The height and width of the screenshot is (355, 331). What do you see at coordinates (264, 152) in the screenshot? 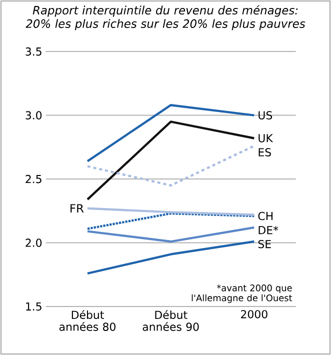
I see `series-label: ES` at bounding box center [264, 152].